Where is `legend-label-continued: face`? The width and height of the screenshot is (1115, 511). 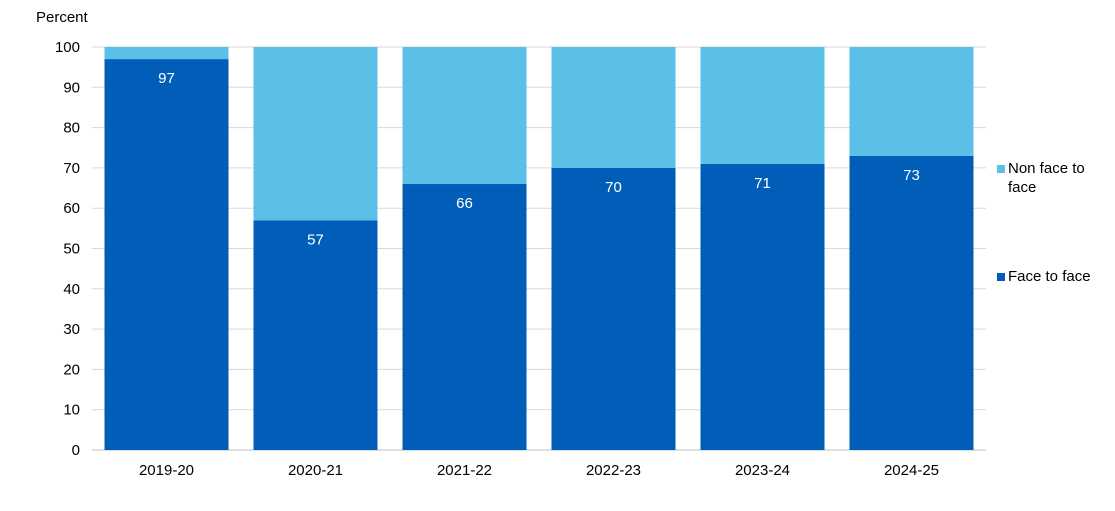 legend-label-continued: face is located at coordinates (1022, 187).